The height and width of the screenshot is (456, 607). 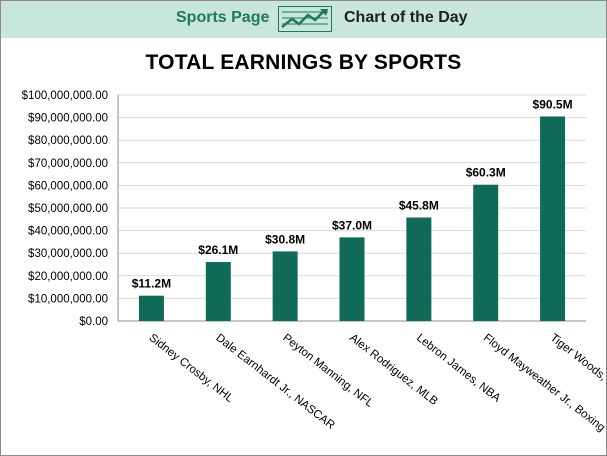 What do you see at coordinates (305, 19) in the screenshot?
I see `trend-chart-icon` at bounding box center [305, 19].